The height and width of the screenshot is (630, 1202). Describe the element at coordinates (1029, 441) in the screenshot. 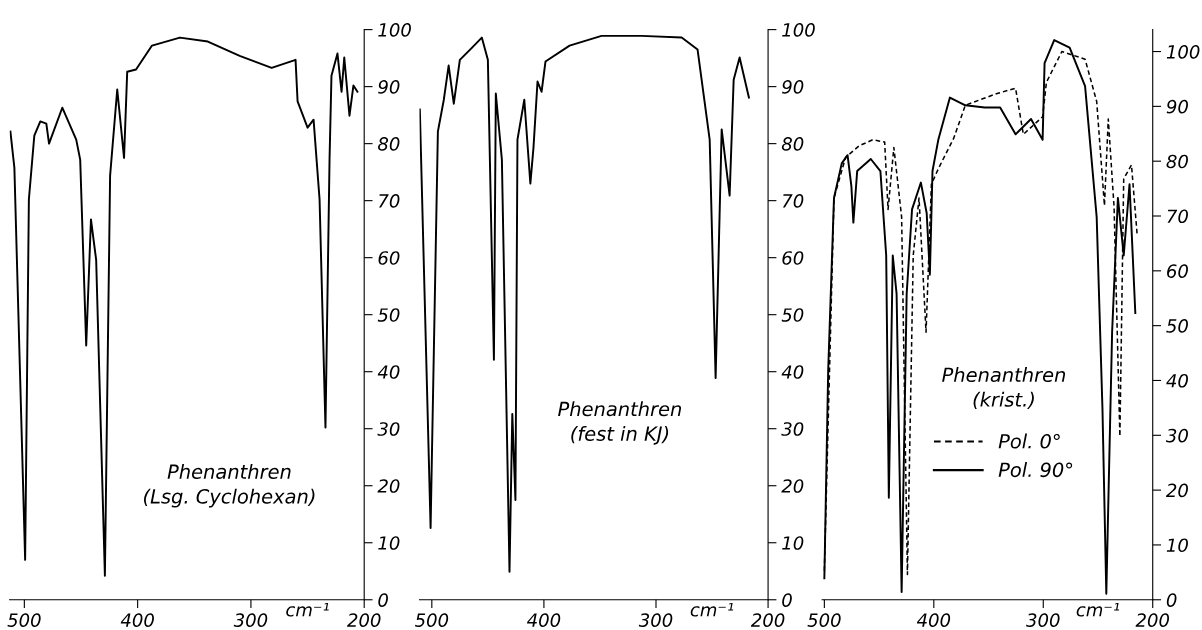

I see `legend-label: Pol. 0°` at that location.